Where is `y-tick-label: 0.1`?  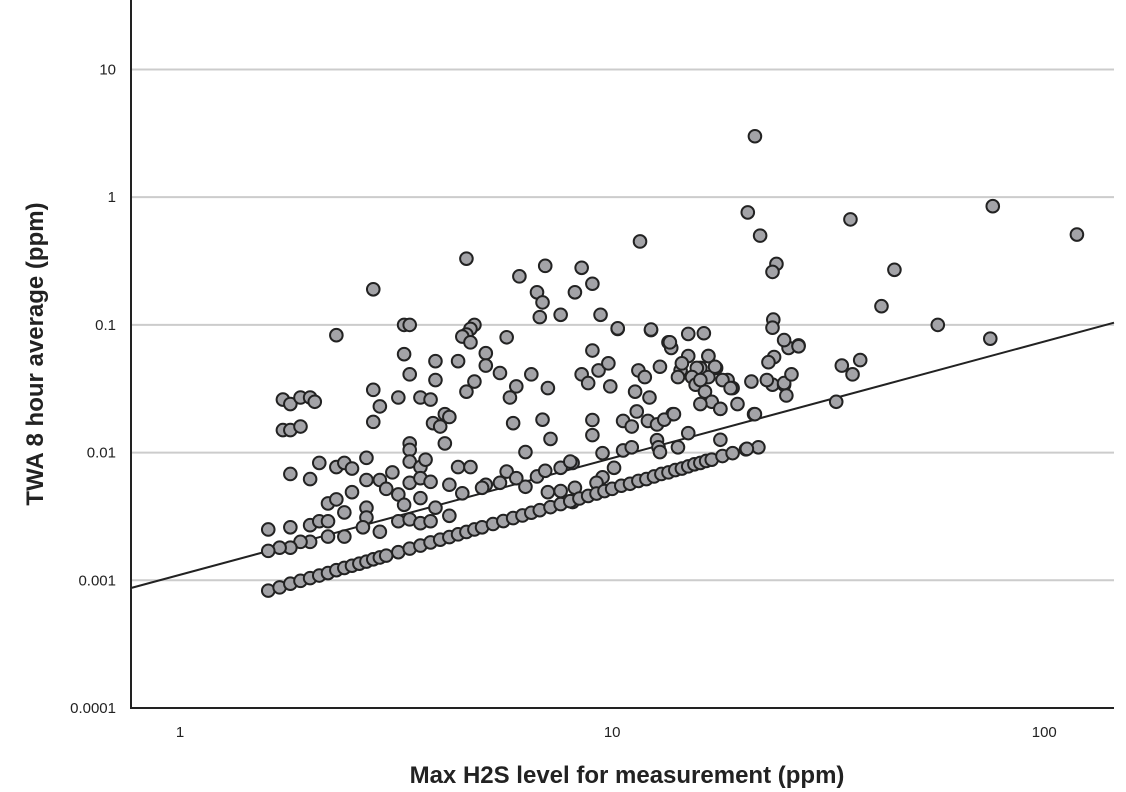
y-tick-label: 0.1 is located at coordinates (105, 325).